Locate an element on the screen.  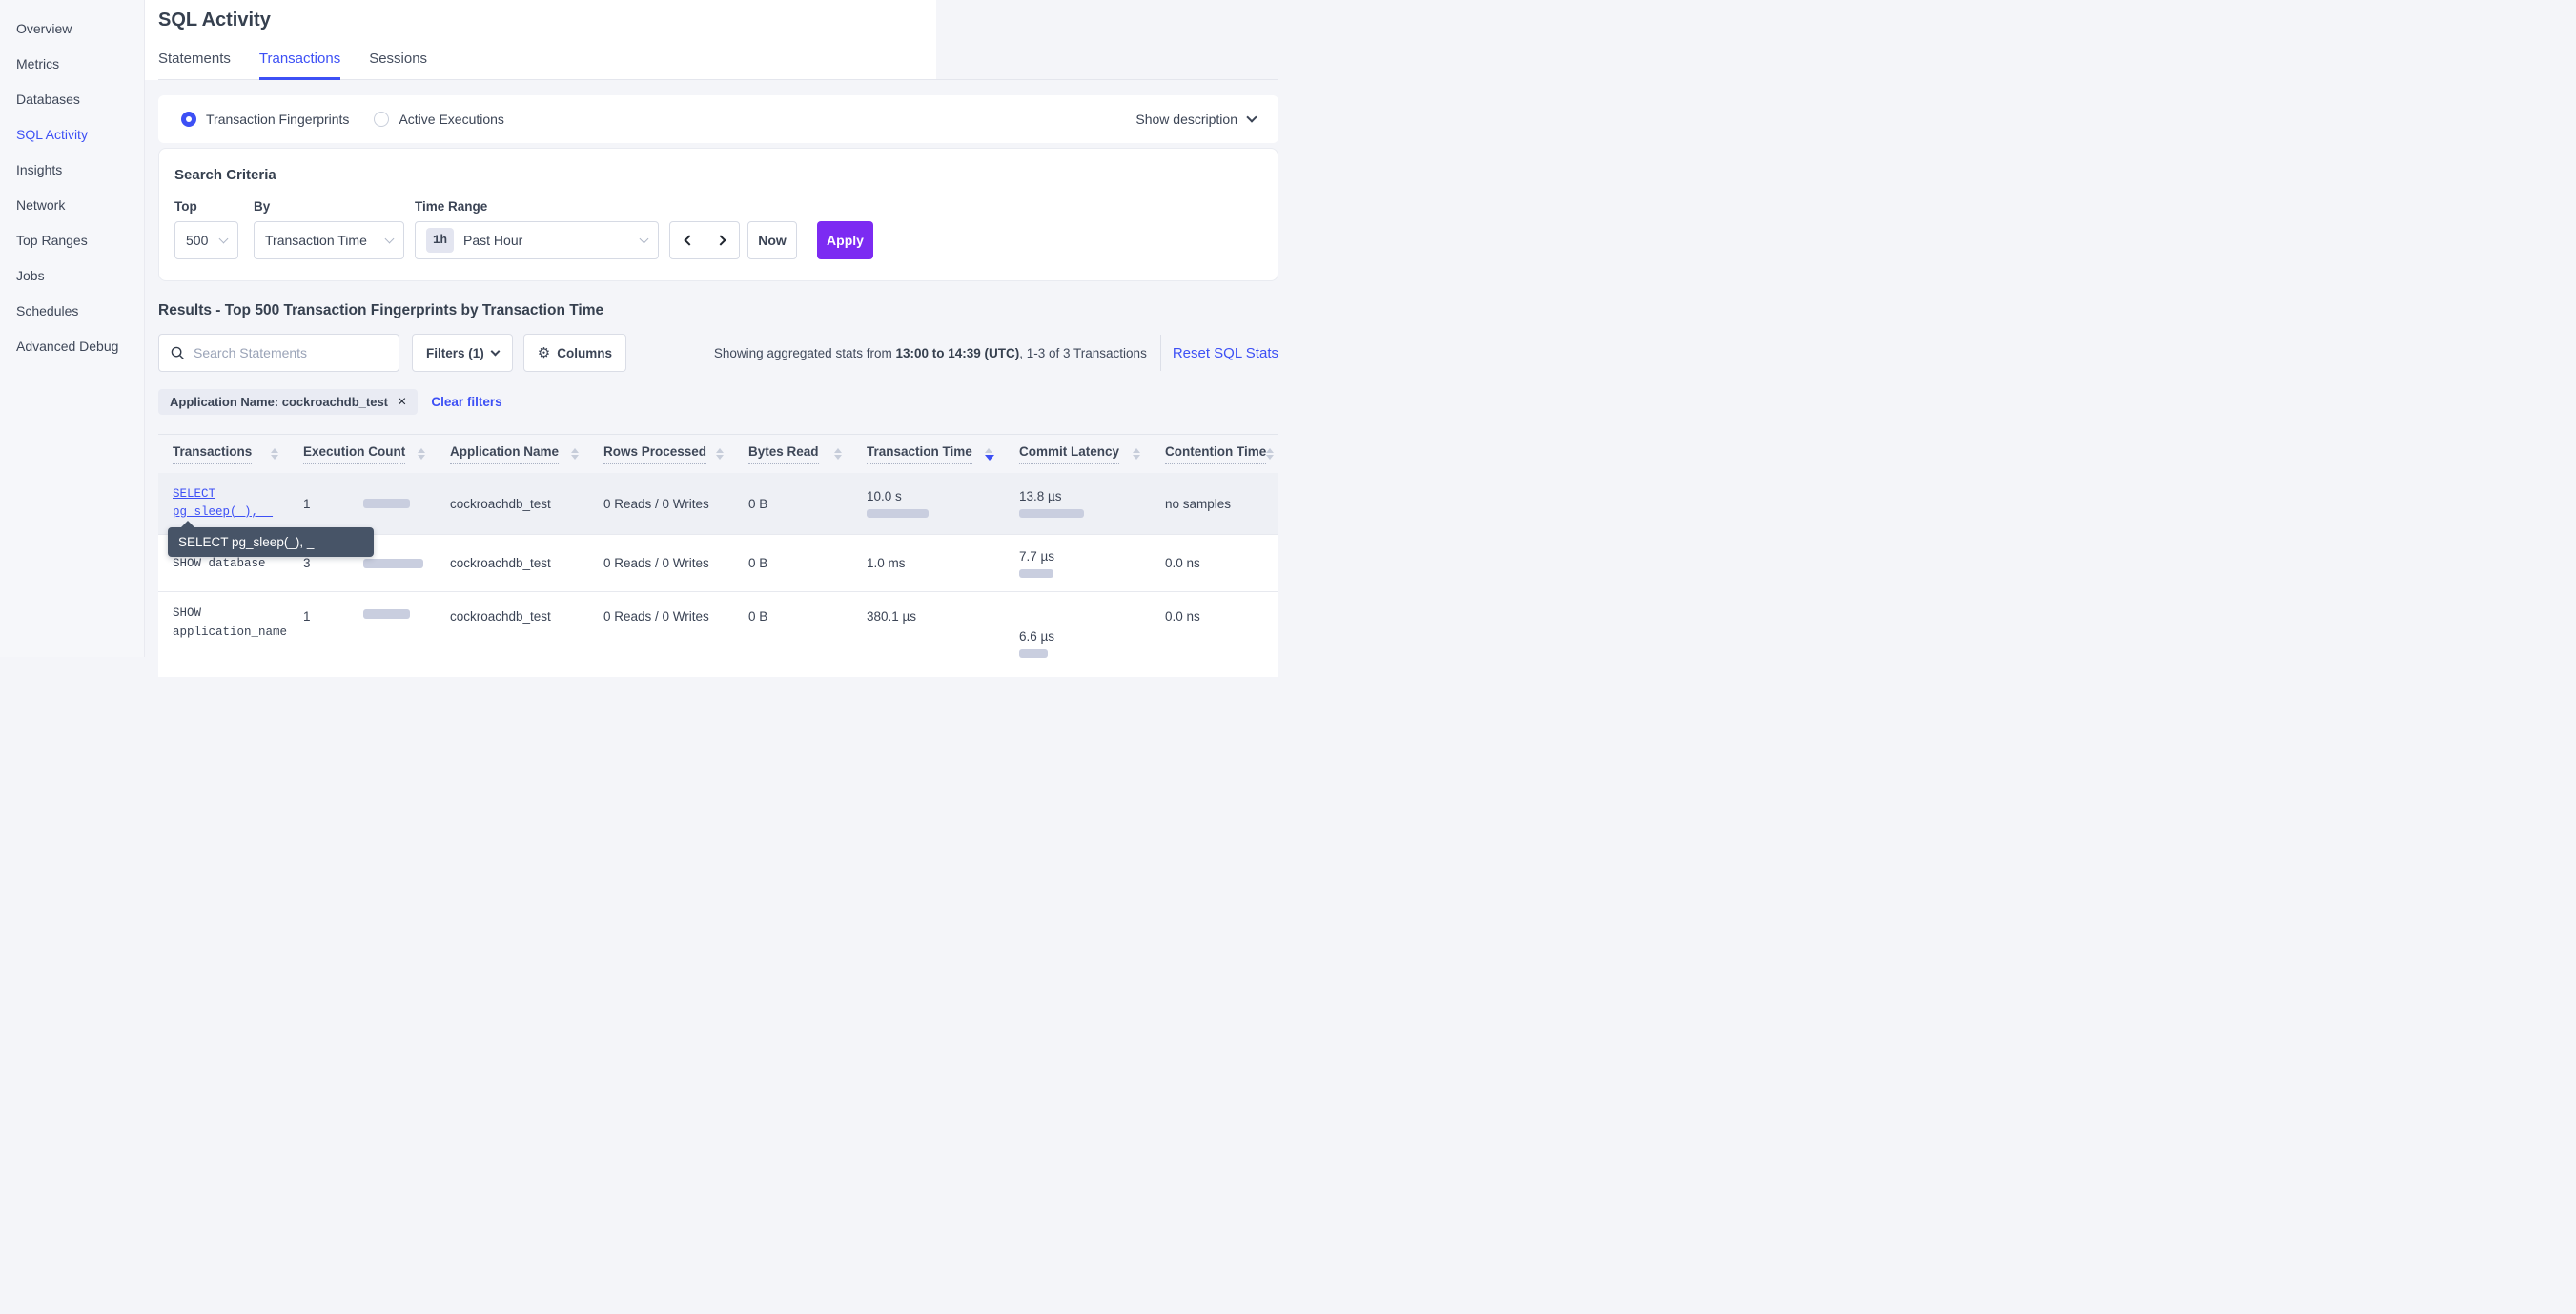
application-name-cell: cockroachdb_test is located at coordinates (500, 503).